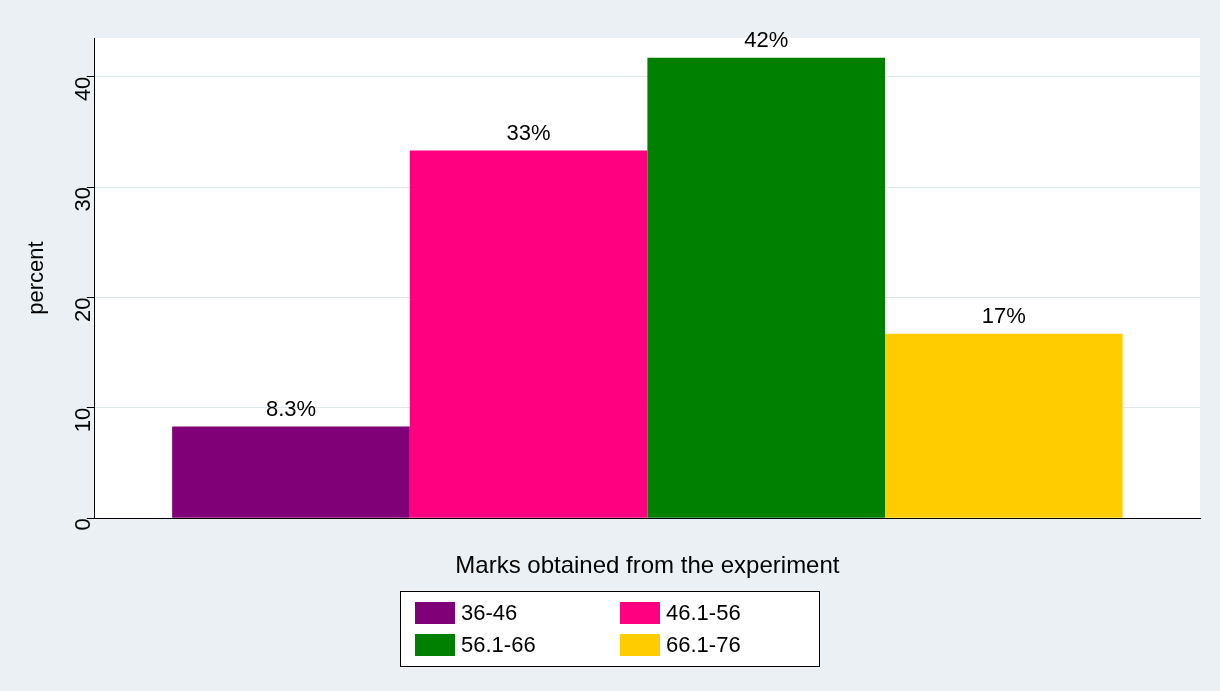  What do you see at coordinates (82, 309) in the screenshot?
I see `y-tick-label: 20` at bounding box center [82, 309].